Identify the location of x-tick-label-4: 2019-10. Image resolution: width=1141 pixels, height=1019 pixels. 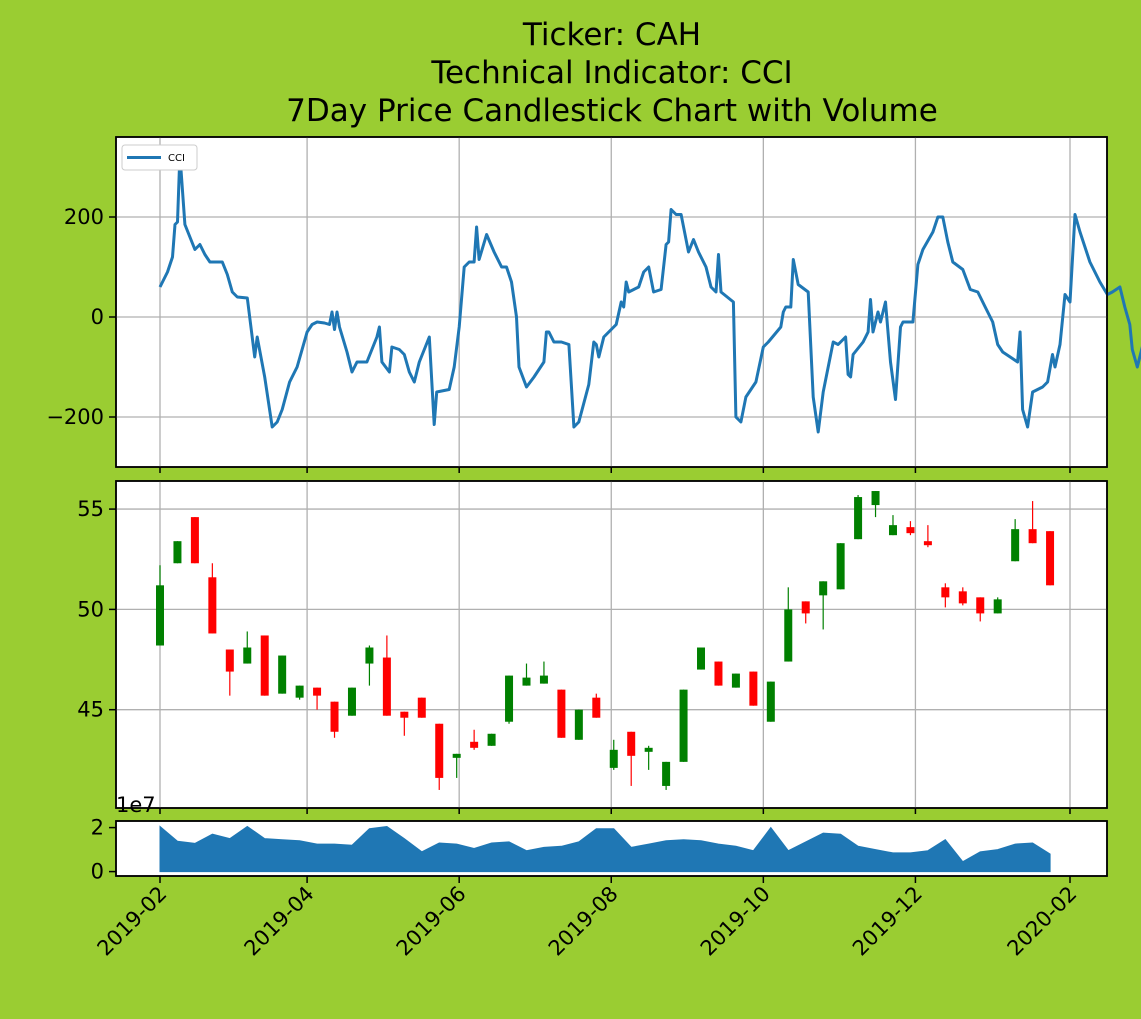
(735, 921).